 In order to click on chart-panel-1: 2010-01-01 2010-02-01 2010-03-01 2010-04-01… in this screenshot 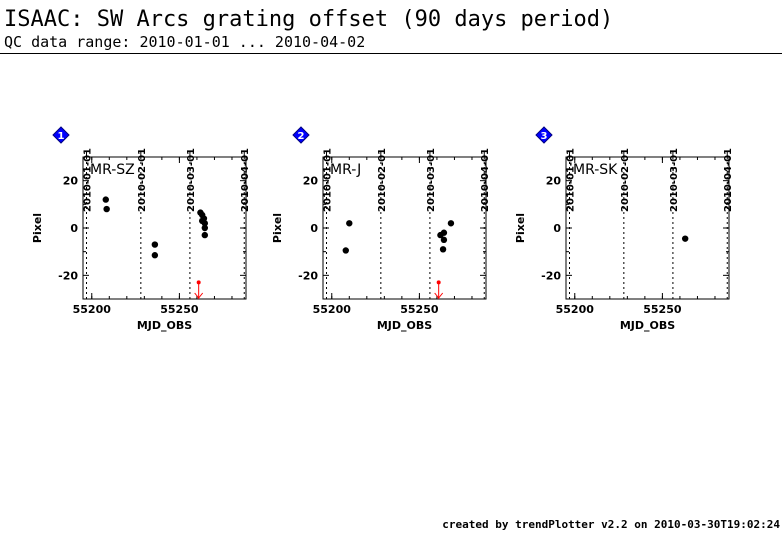, I will do `click(141, 229)`.